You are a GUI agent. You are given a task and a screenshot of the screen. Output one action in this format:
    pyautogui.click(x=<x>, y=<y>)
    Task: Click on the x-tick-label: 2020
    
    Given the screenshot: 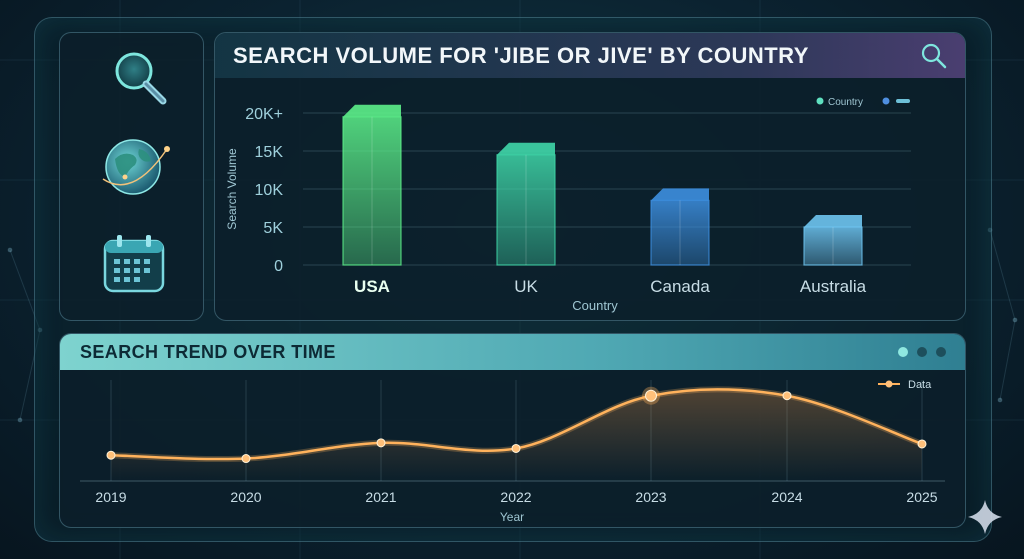 What is the action you would take?
    pyautogui.click(x=245, y=497)
    